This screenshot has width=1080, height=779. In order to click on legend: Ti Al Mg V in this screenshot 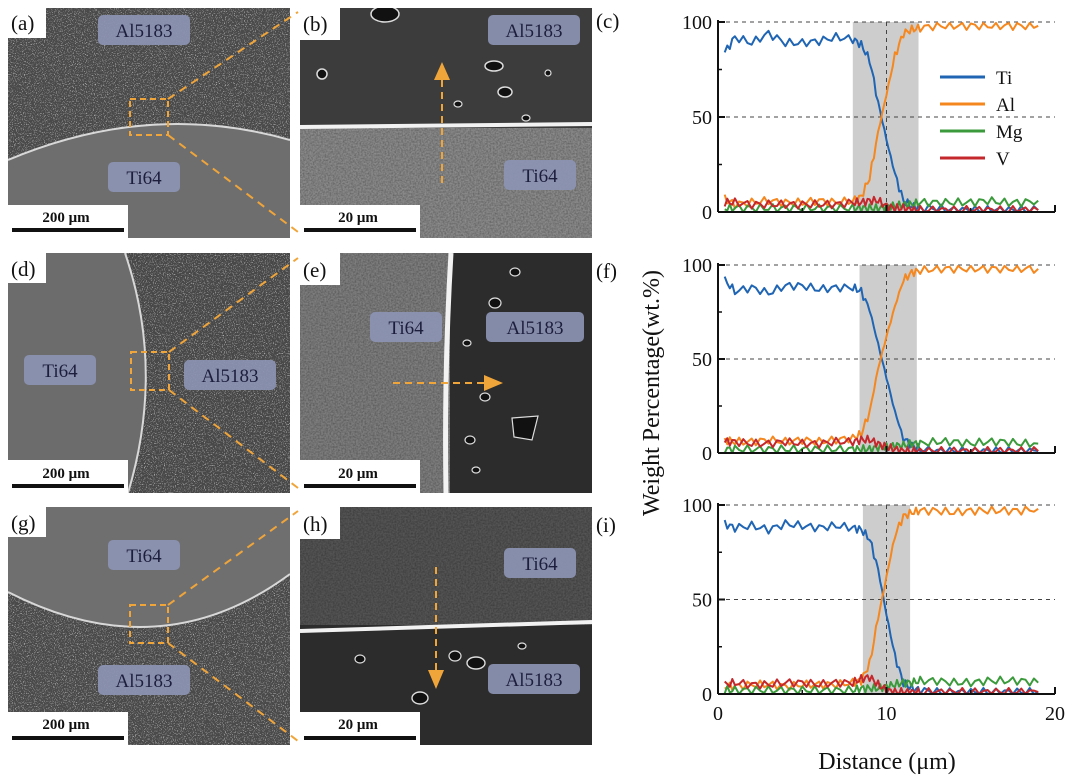, I will do `click(981, 119)`.